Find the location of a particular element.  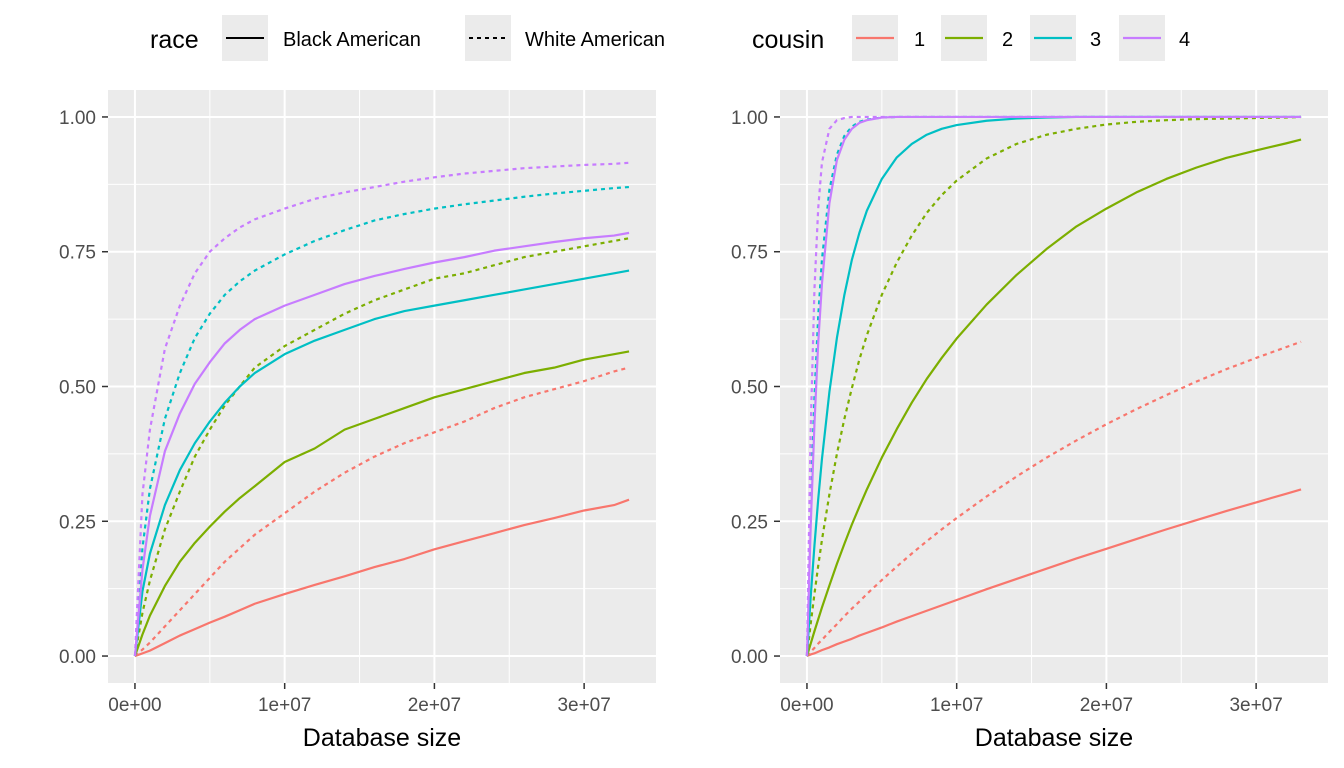

legend-cousin-item-3: 3 is located at coordinates (1065, 38).